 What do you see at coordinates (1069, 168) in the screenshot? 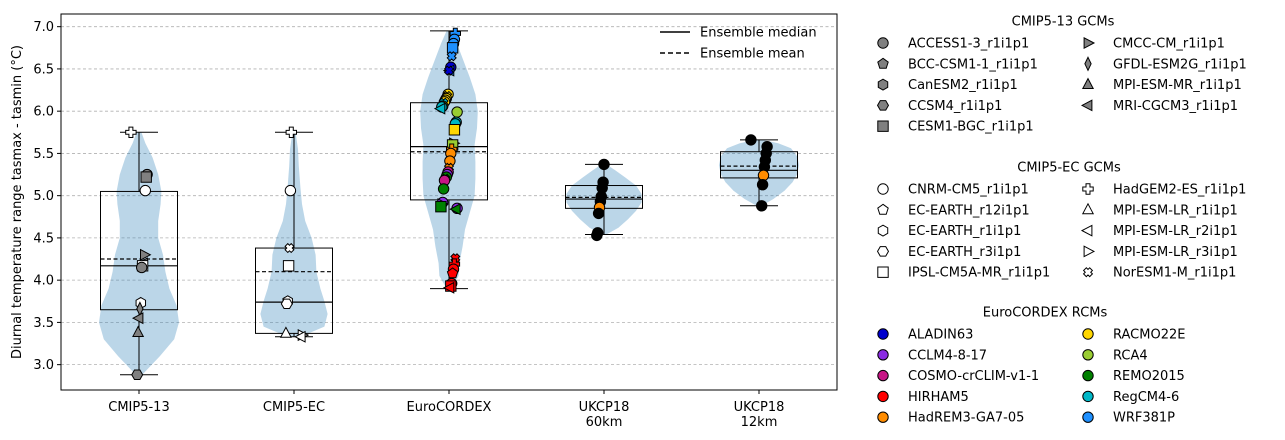
I see `legend-section-title: CMIP5-EC GCMs` at bounding box center [1069, 168].